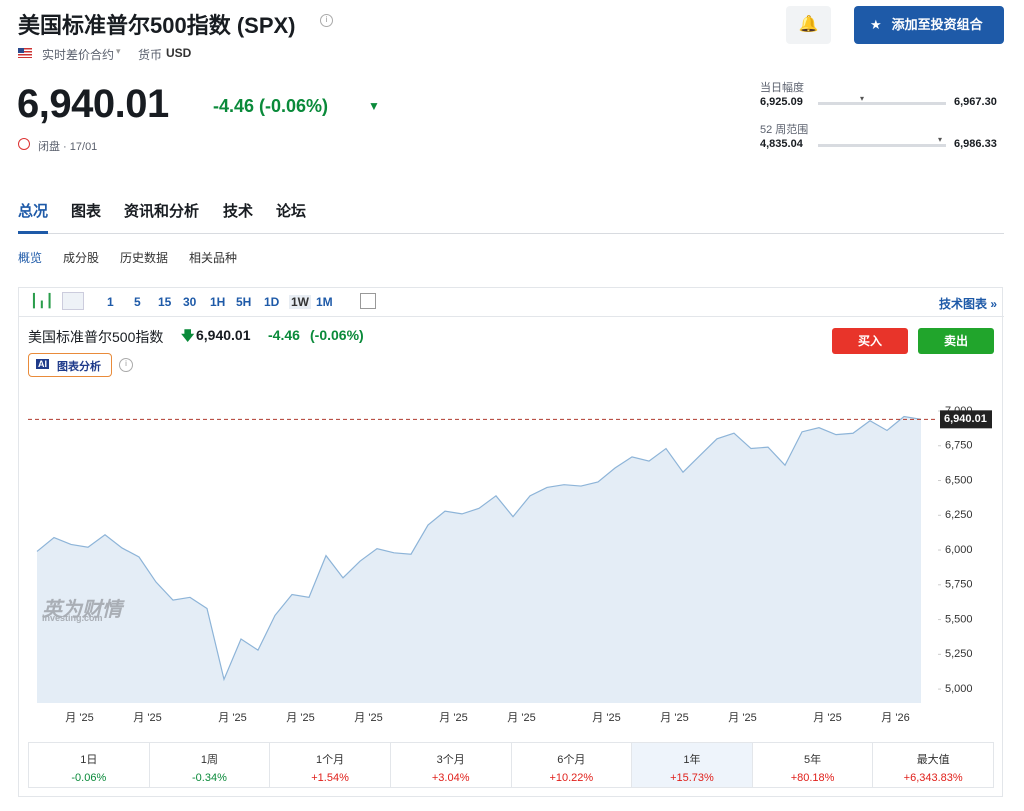 The image size is (1024, 811). I want to click on performance-cell: 1年 +15.73%, so click(692, 765).